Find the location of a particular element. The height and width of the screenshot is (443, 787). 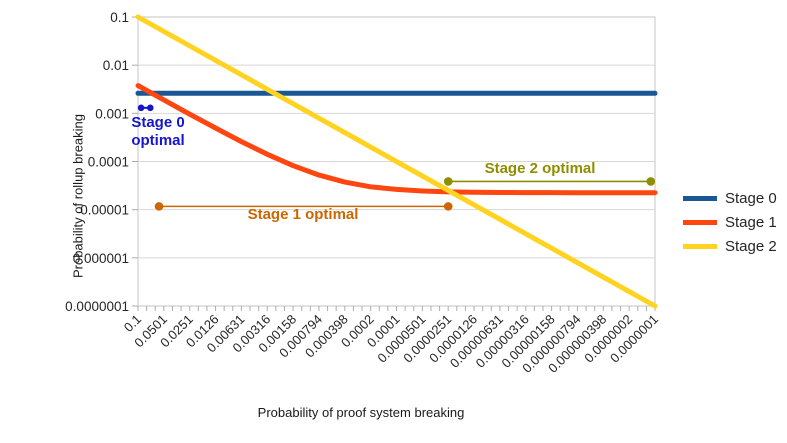

y-tick-label: 0.01 is located at coordinates (116, 65).